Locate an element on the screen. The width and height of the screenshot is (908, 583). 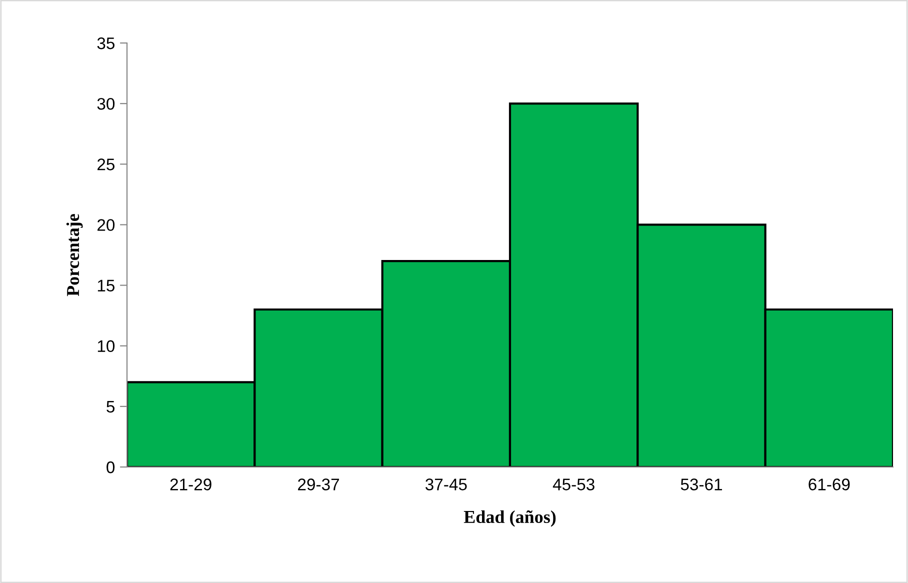
x-tick-label: 29-37 is located at coordinates (318, 484).